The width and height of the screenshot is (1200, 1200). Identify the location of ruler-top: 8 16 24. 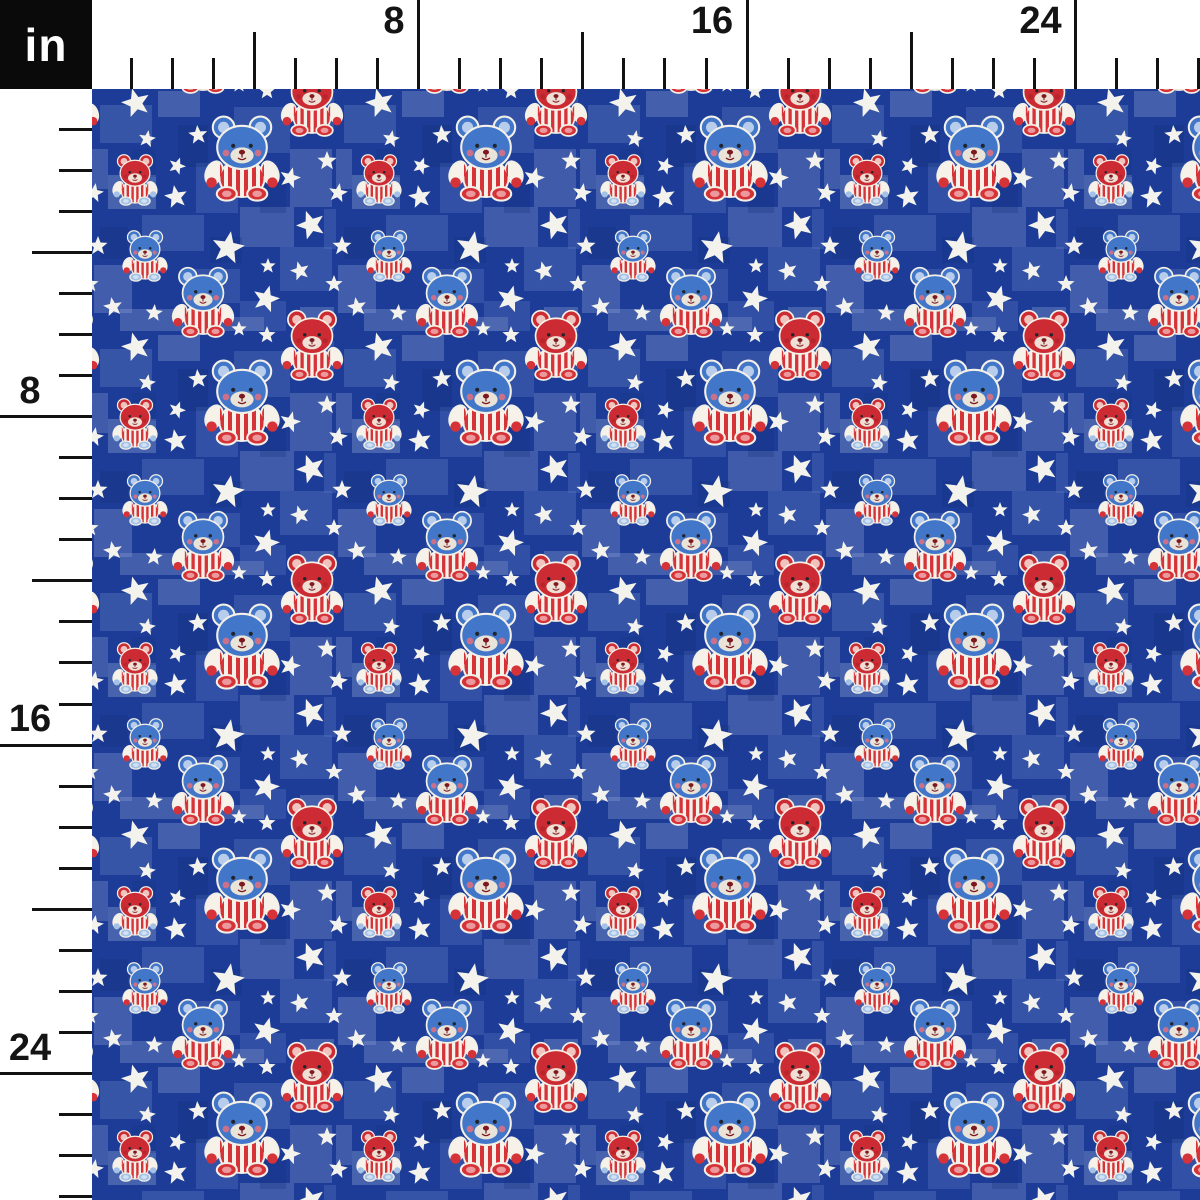
(600, 44).